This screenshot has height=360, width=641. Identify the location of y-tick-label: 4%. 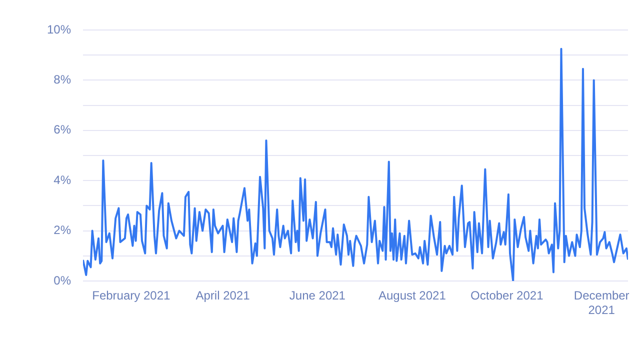
(63, 179).